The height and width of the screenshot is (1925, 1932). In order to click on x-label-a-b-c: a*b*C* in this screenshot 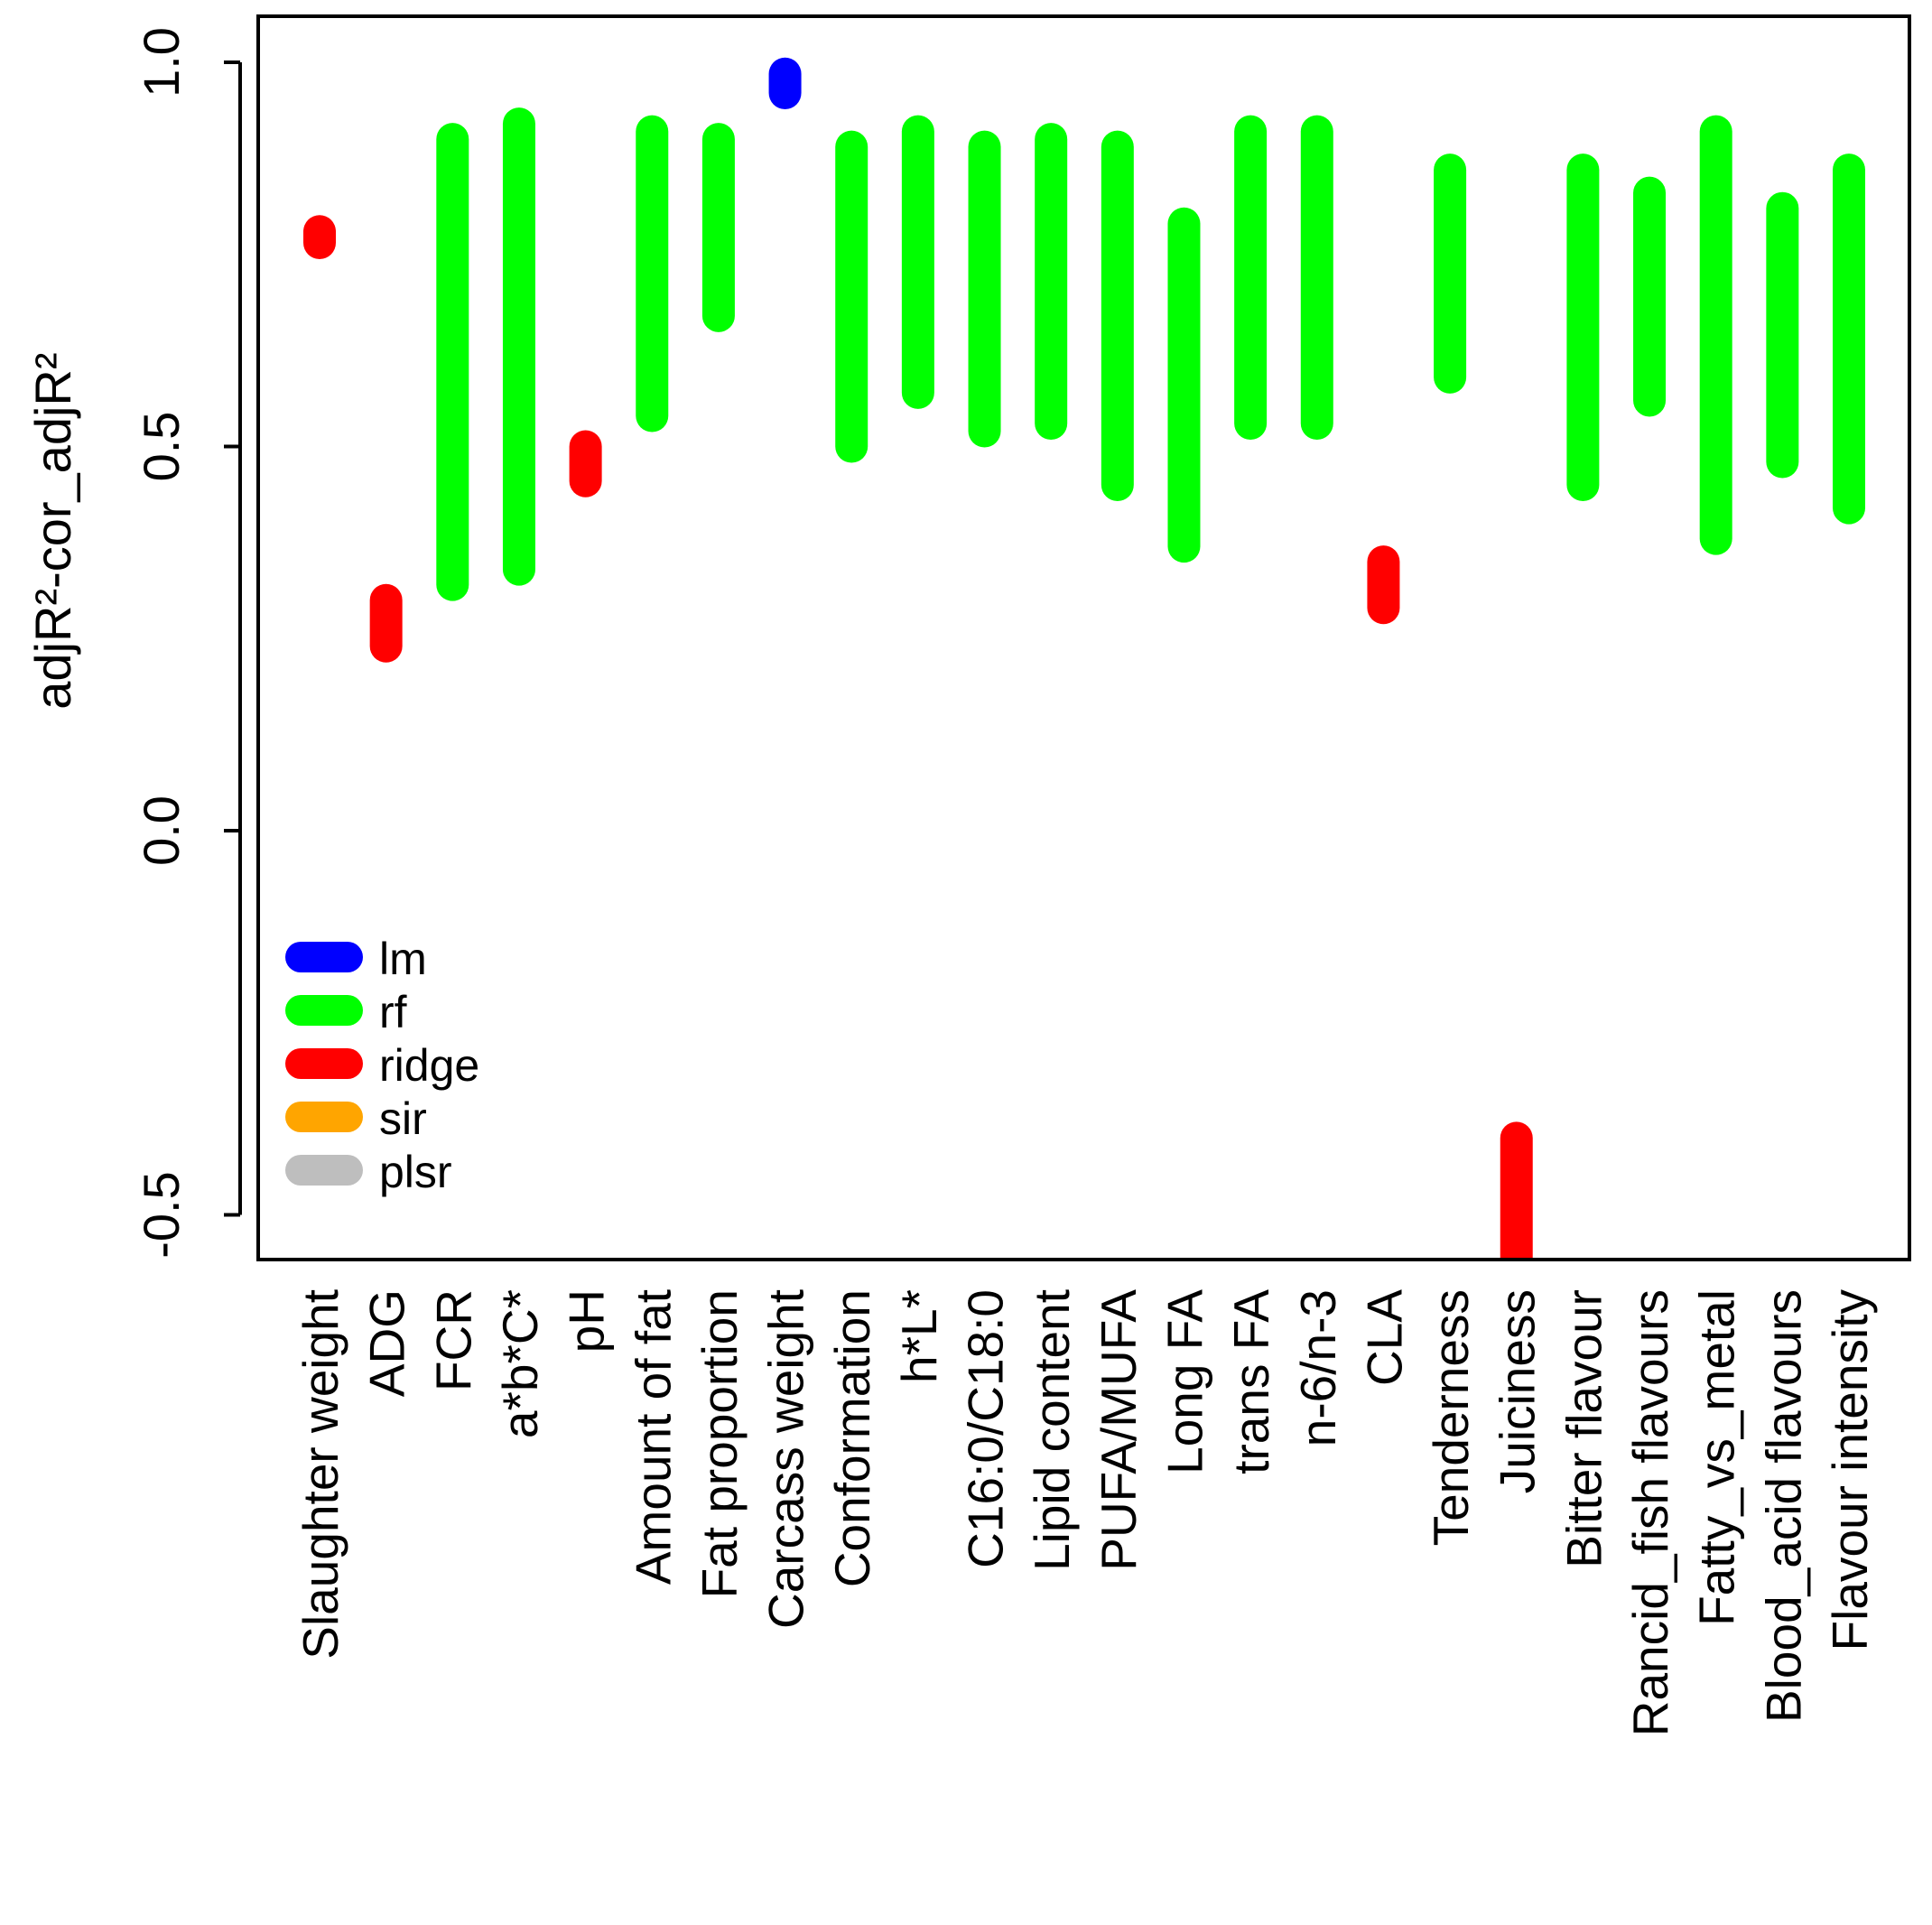, I will do `click(520, 1363)`.